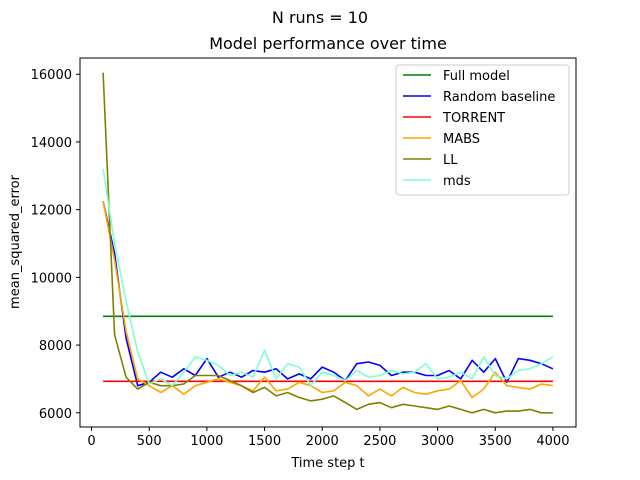  Describe the element at coordinates (473, 118) in the screenshot. I see `legend-label-2: TORRENT` at that location.